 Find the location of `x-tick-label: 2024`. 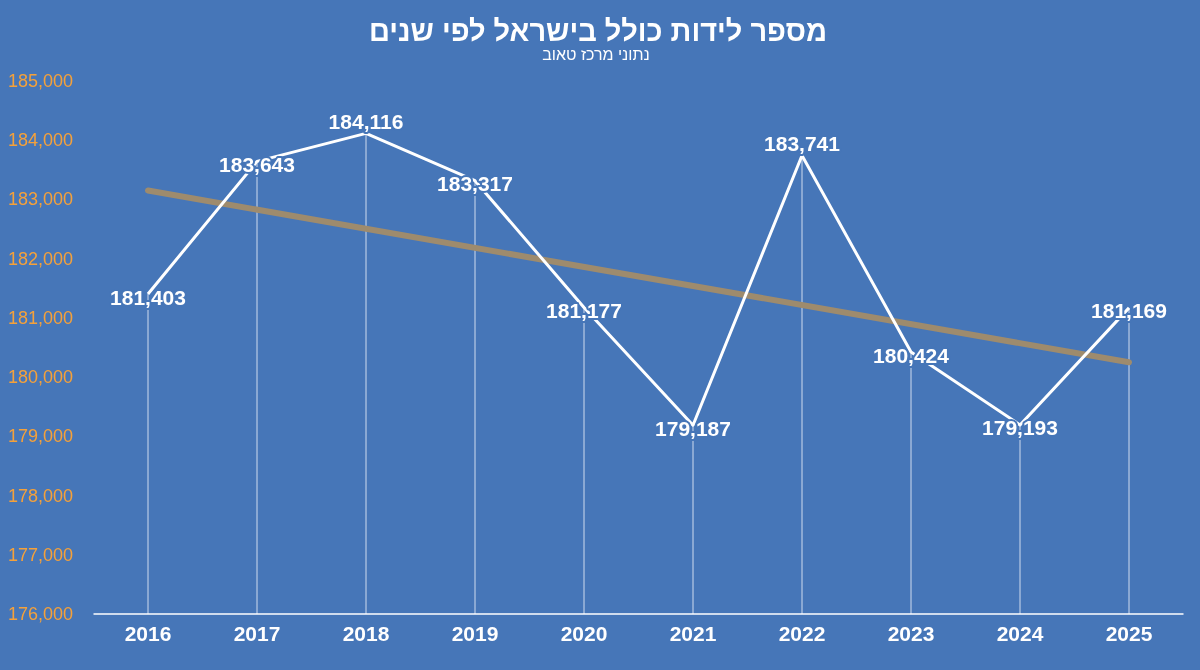

x-tick-label: 2024 is located at coordinates (1020, 633).